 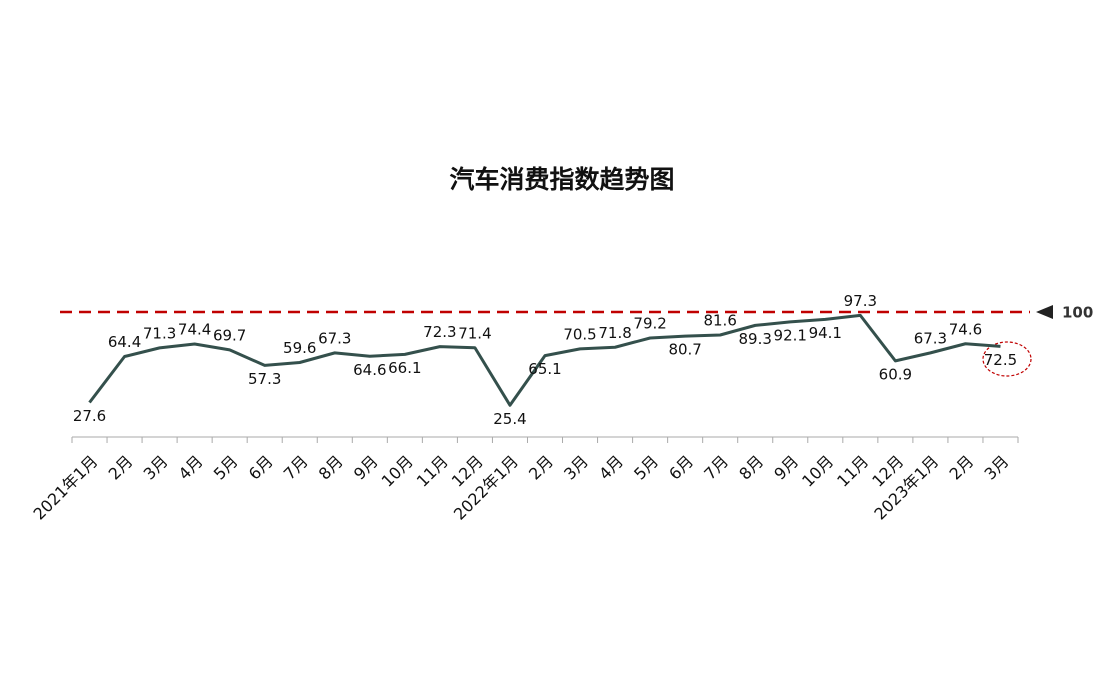 What do you see at coordinates (509, 419) in the screenshot?
I see `data-label: 25.4` at bounding box center [509, 419].